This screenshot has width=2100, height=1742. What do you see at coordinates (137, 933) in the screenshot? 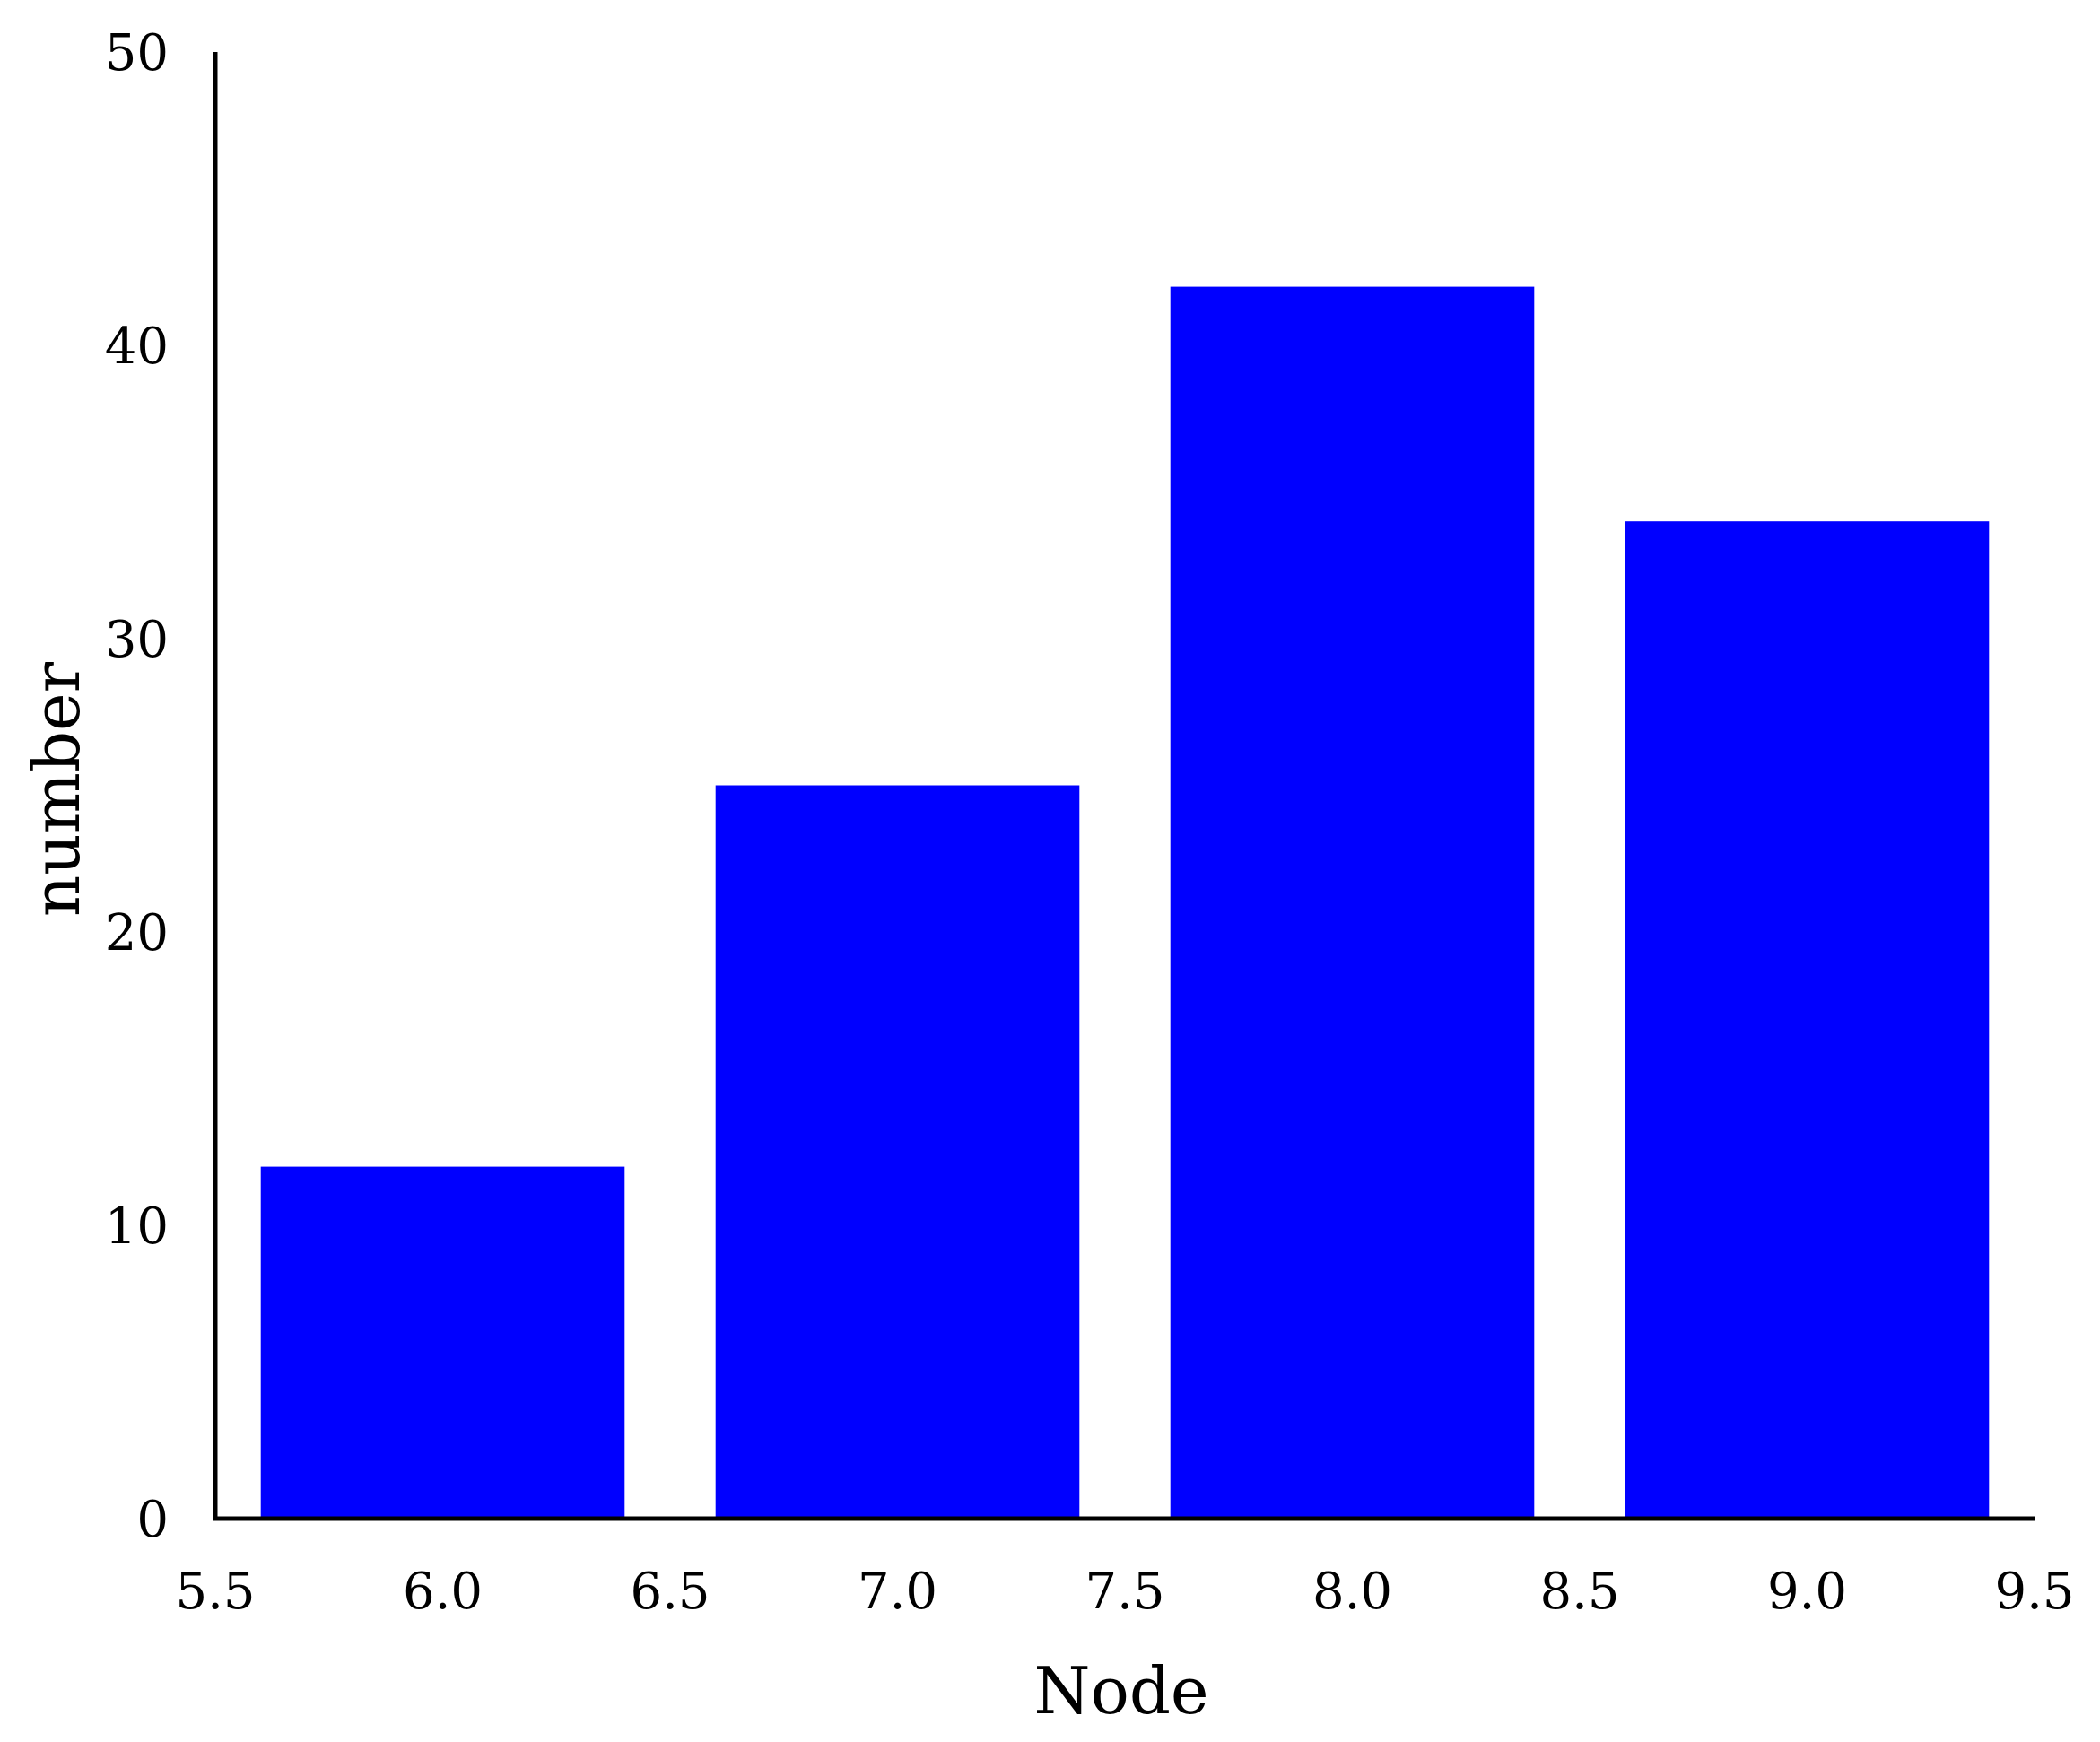
I see `y-tick-label: 20` at bounding box center [137, 933].